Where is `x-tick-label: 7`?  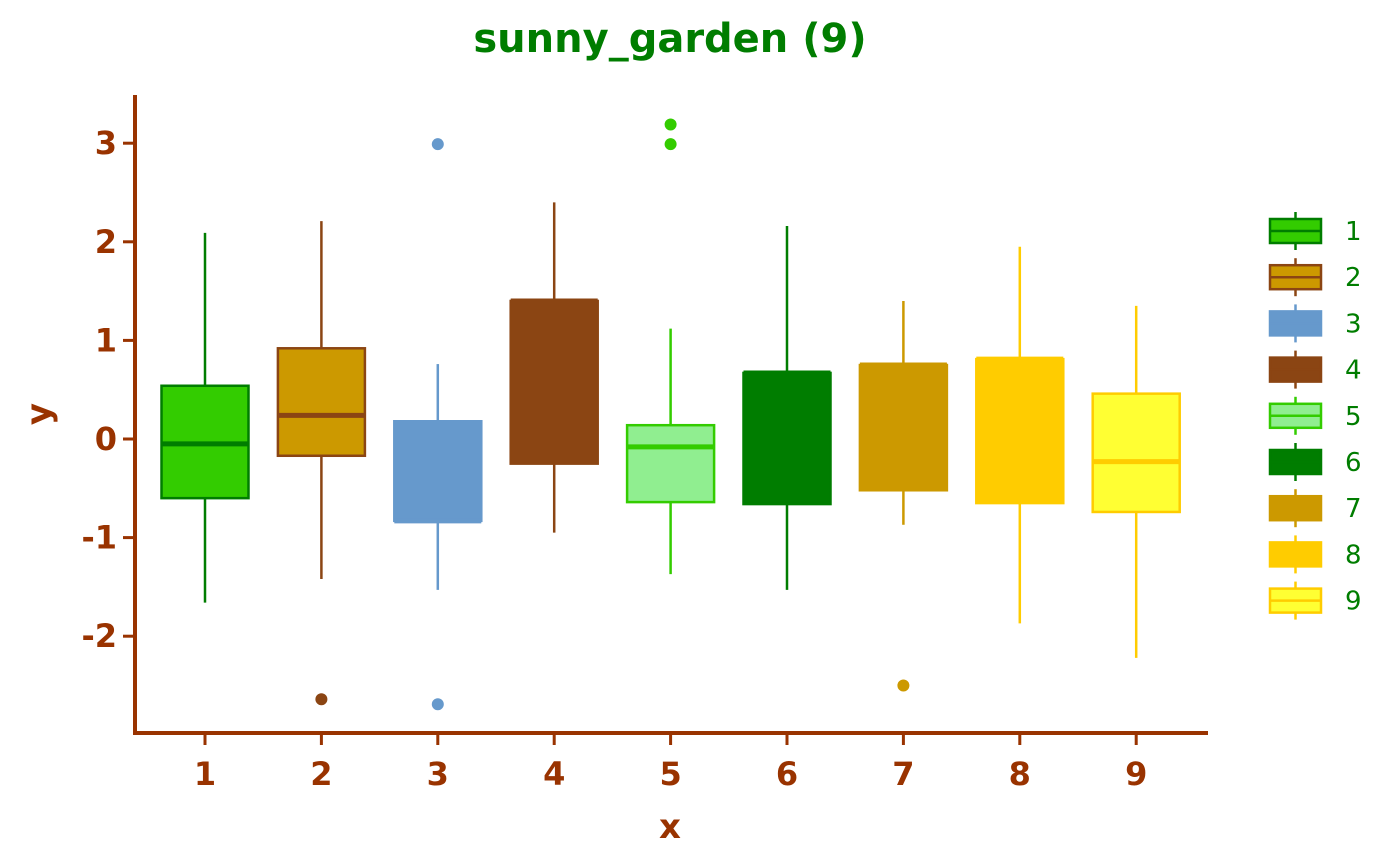 x-tick-label: 7 is located at coordinates (903, 774).